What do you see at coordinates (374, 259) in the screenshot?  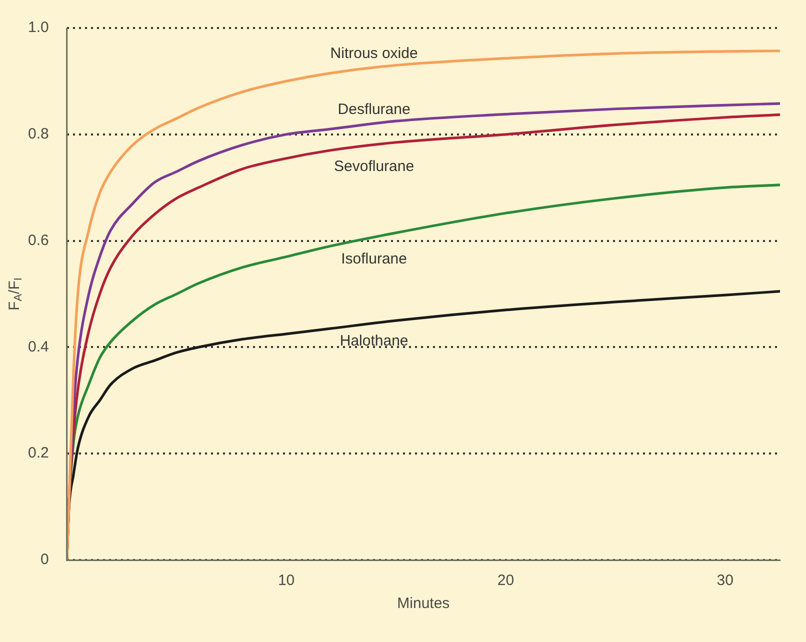 I see `series-label: Isoflurane` at bounding box center [374, 259].